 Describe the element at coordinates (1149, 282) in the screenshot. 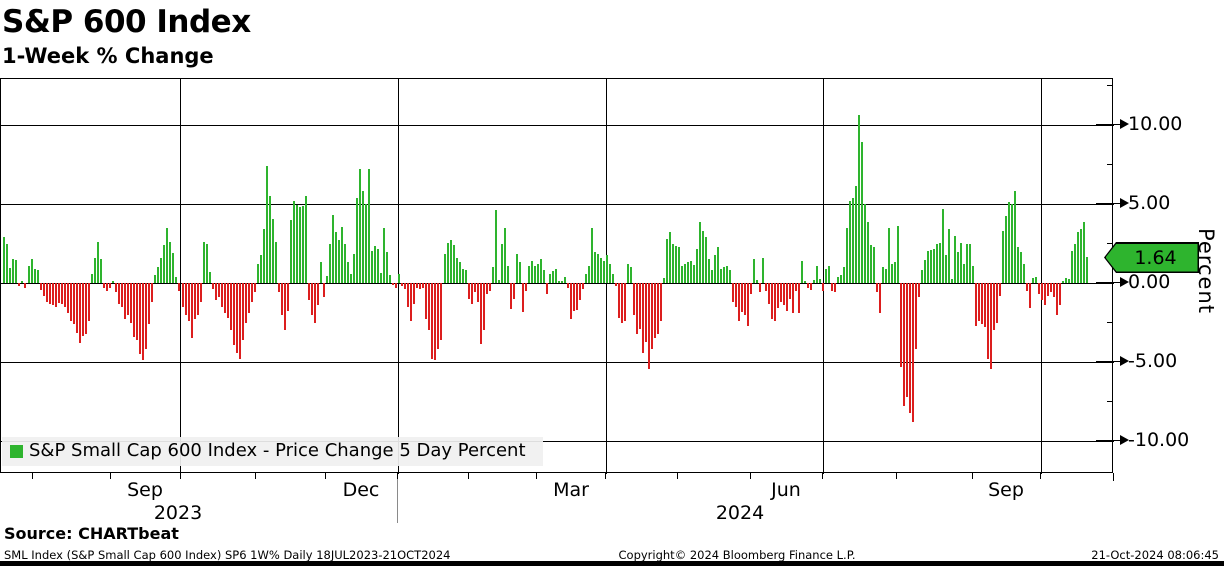

I see `y-axis-tick-label: 0.00` at that location.